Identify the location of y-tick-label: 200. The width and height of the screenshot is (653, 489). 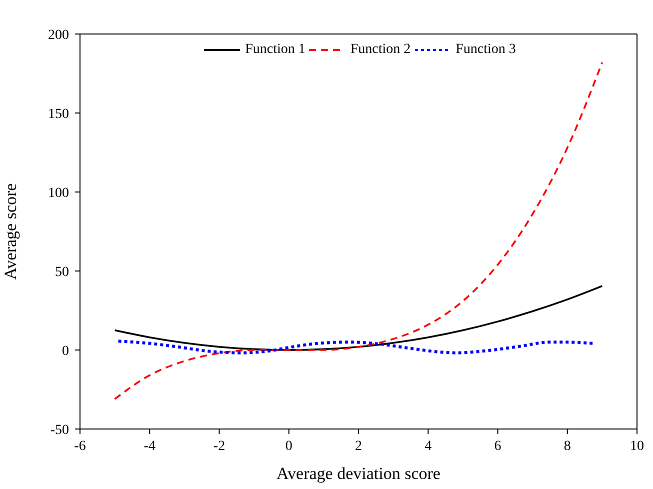
(58, 35).